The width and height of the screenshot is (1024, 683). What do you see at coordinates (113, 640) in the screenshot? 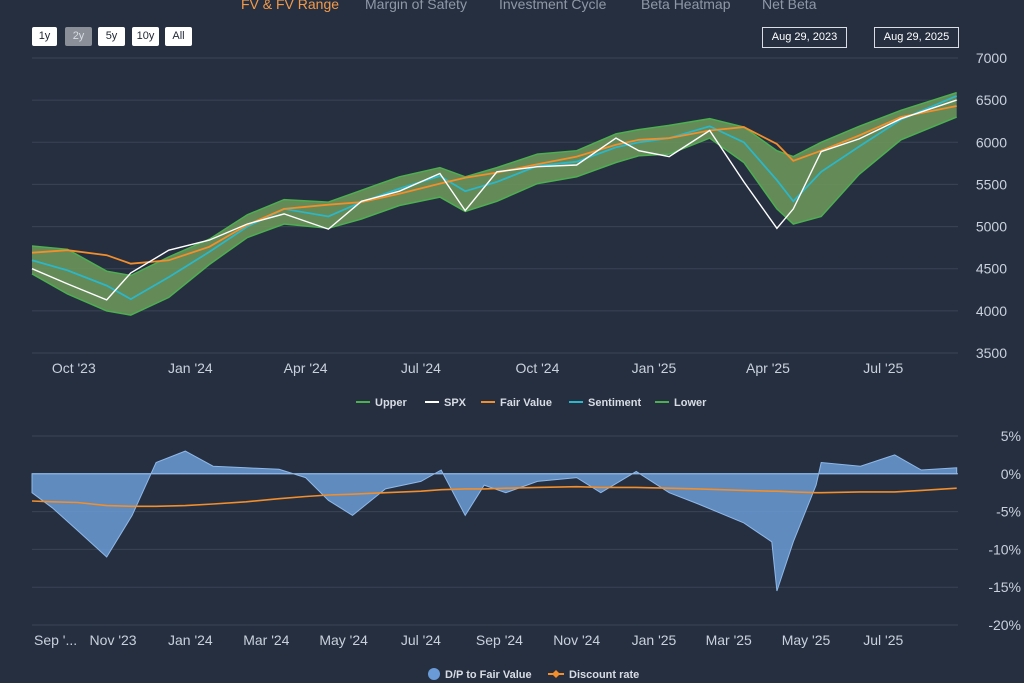
I see `bottom-x-tick-label: Nov '23` at bounding box center [113, 640].